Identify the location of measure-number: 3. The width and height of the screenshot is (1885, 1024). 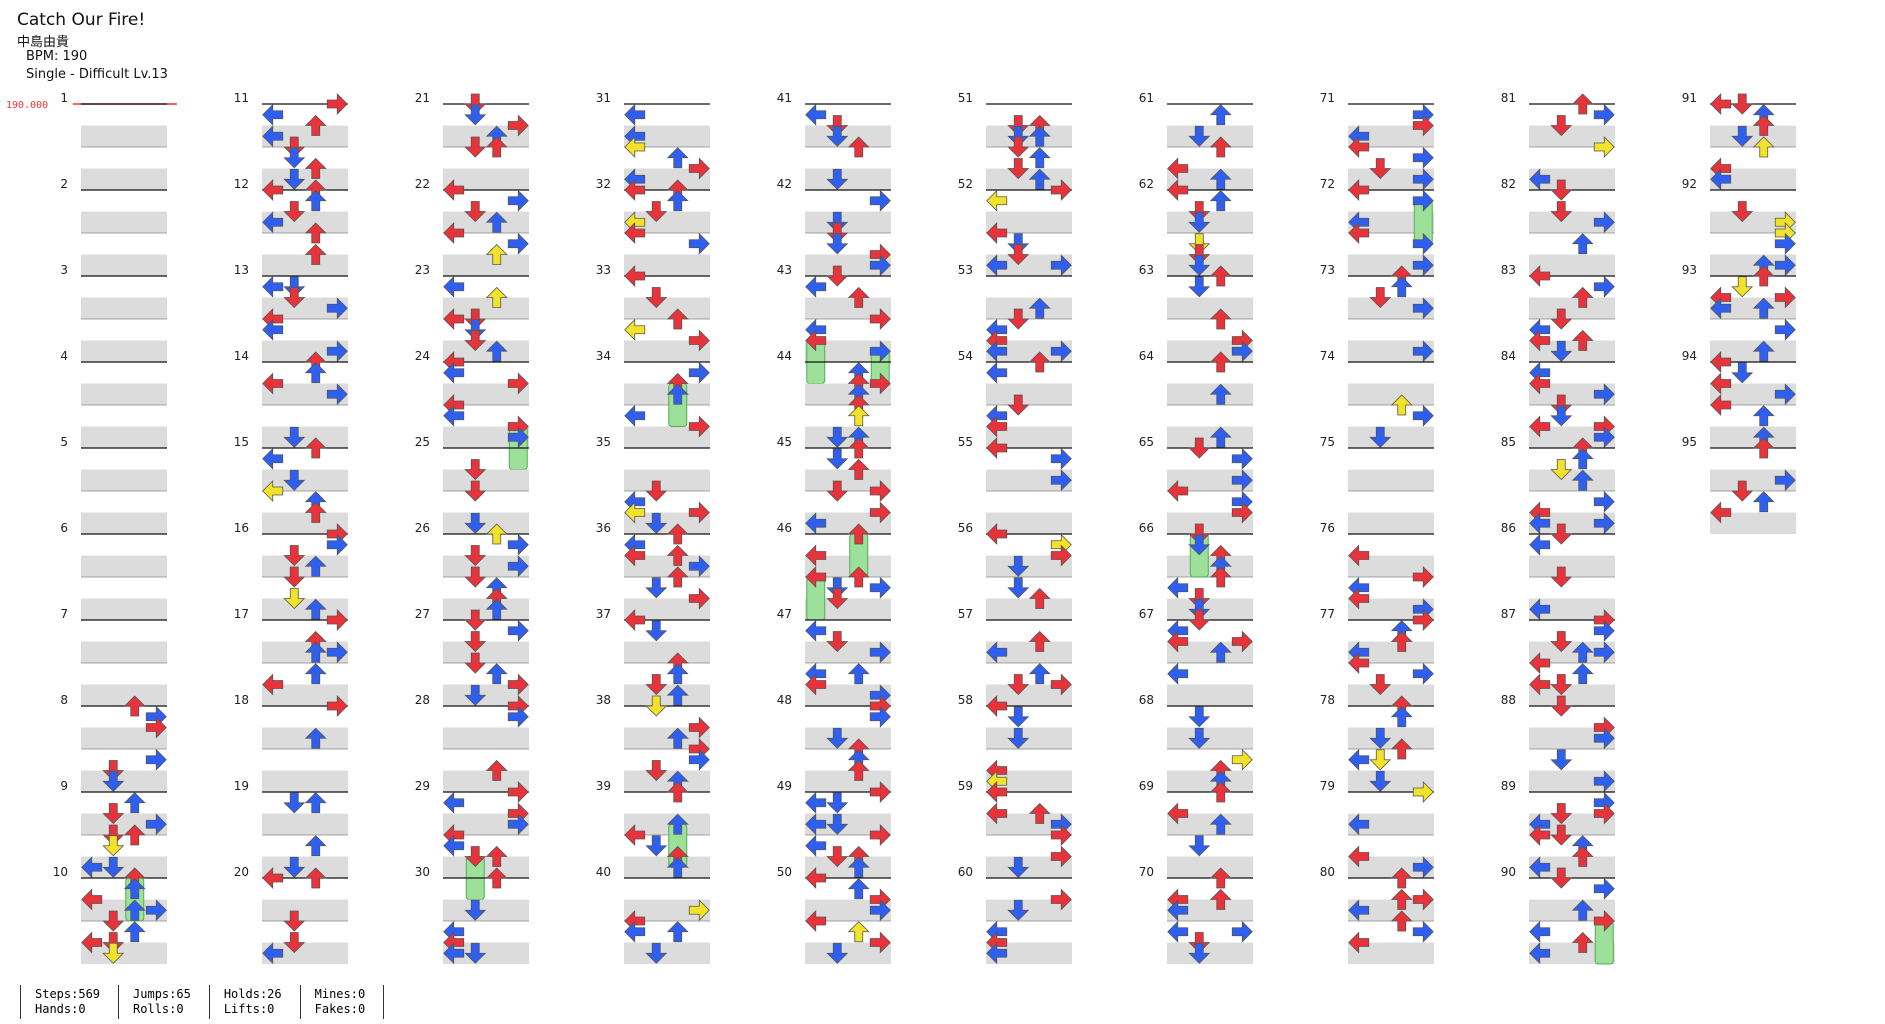
(64, 270).